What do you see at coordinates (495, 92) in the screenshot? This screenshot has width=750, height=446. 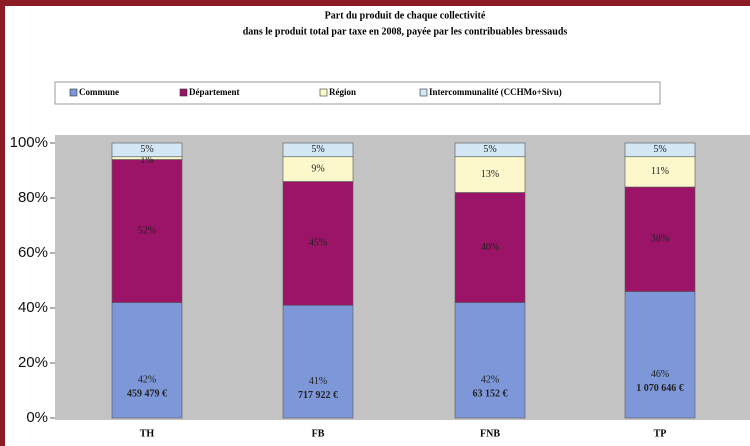 I see `legend-label: Intercommunalité (CCHMo+Sivu)` at bounding box center [495, 92].